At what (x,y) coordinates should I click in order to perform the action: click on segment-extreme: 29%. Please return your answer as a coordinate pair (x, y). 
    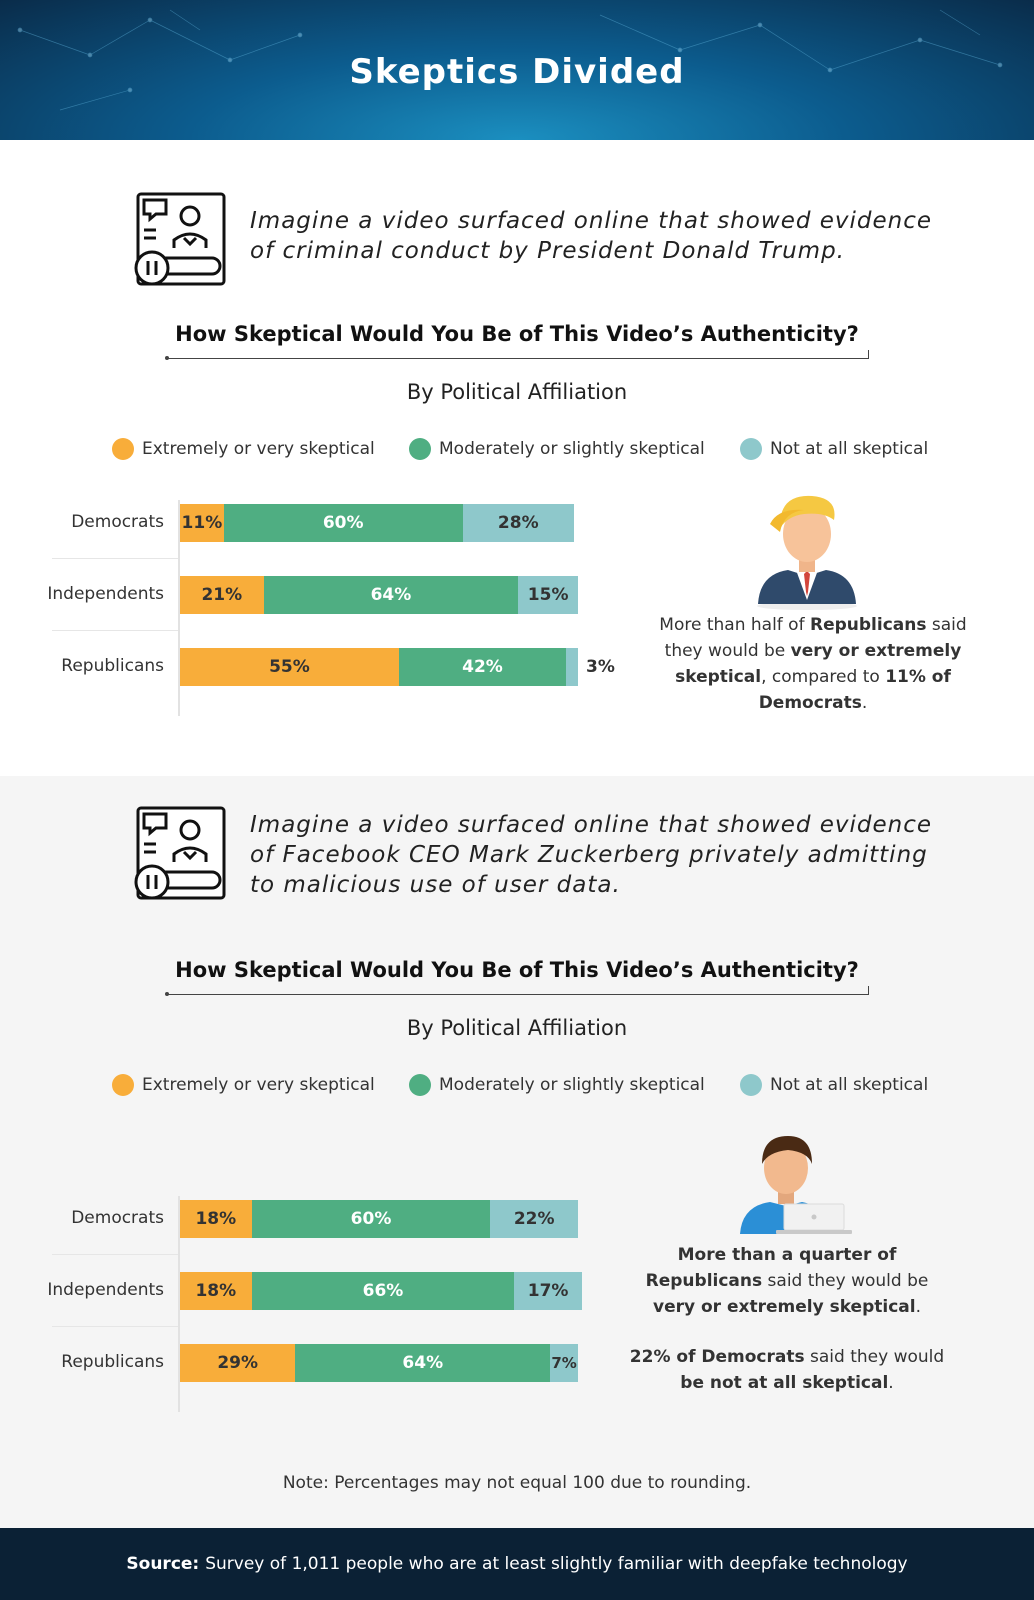
    Looking at the image, I should click on (238, 1363).